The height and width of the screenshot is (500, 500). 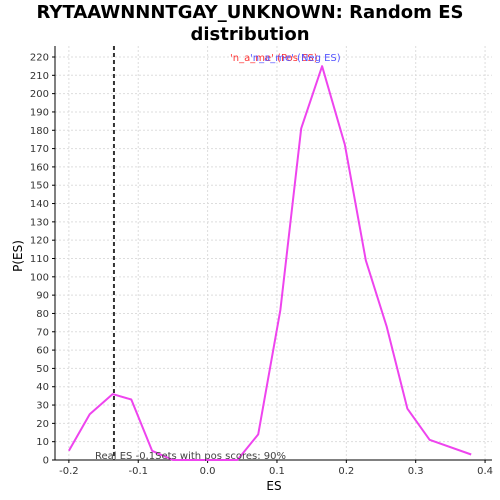 What do you see at coordinates (39, 131) in the screenshot?
I see `y-tick-label: 180` at bounding box center [39, 131].